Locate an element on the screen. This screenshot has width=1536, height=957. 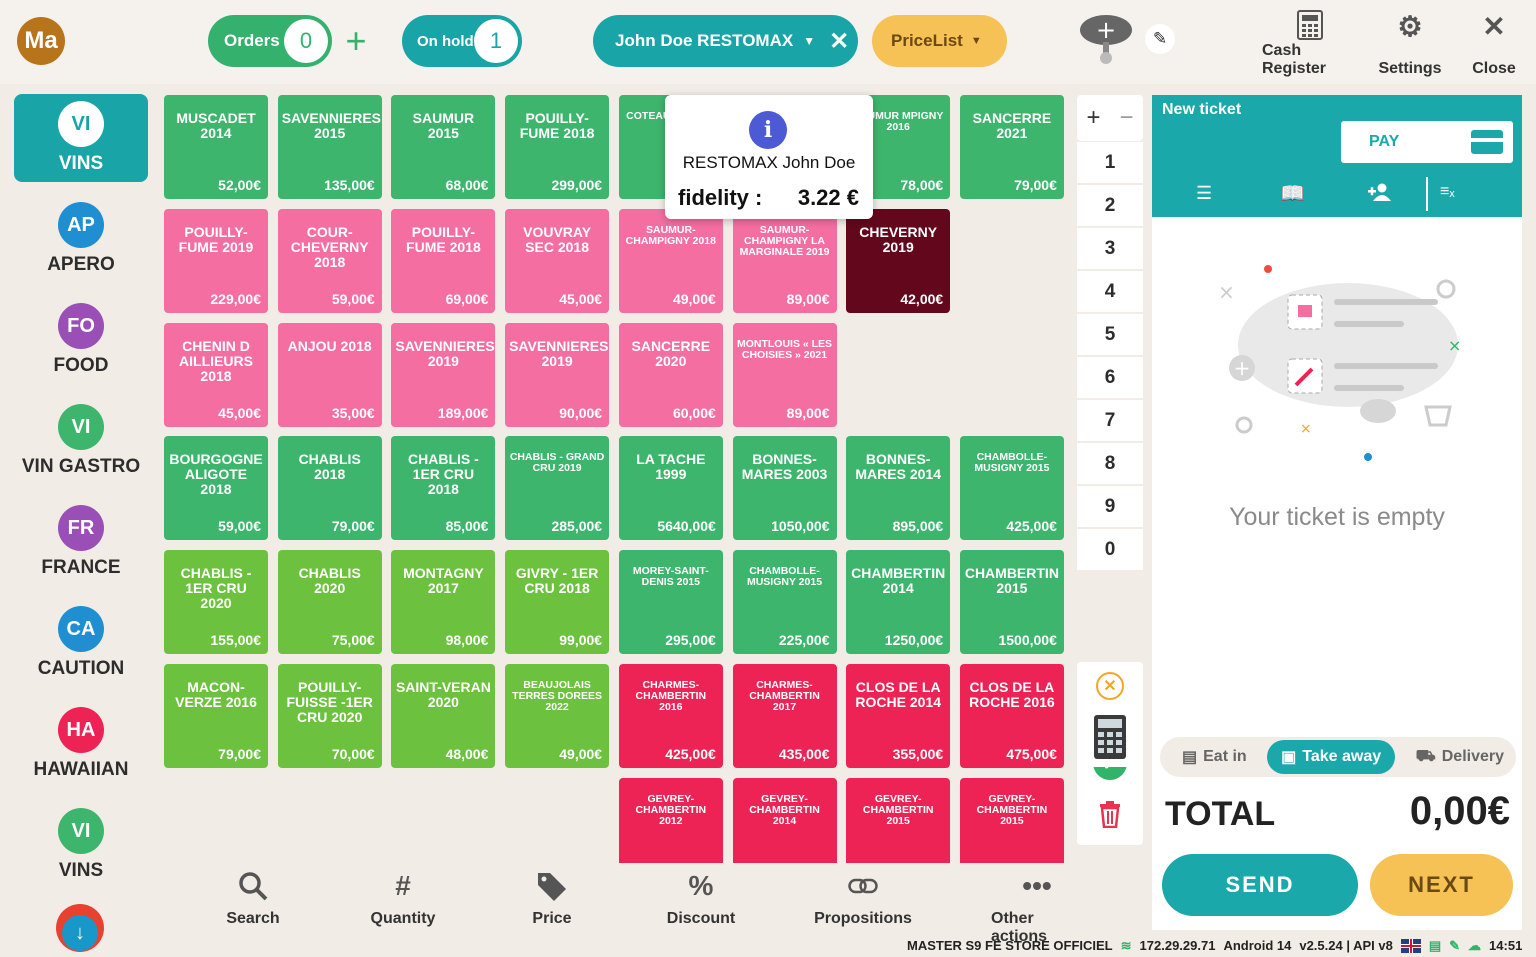
close-button: ✕ Close is located at coordinates (1494, 43).